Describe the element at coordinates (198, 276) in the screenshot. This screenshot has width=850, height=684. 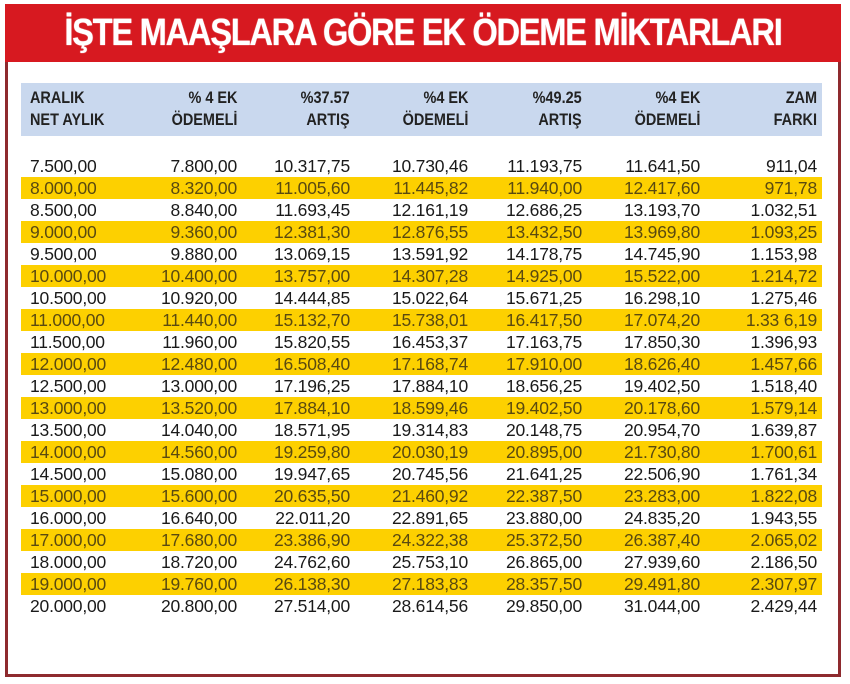
I see `table-cell: 10.400,00` at that location.